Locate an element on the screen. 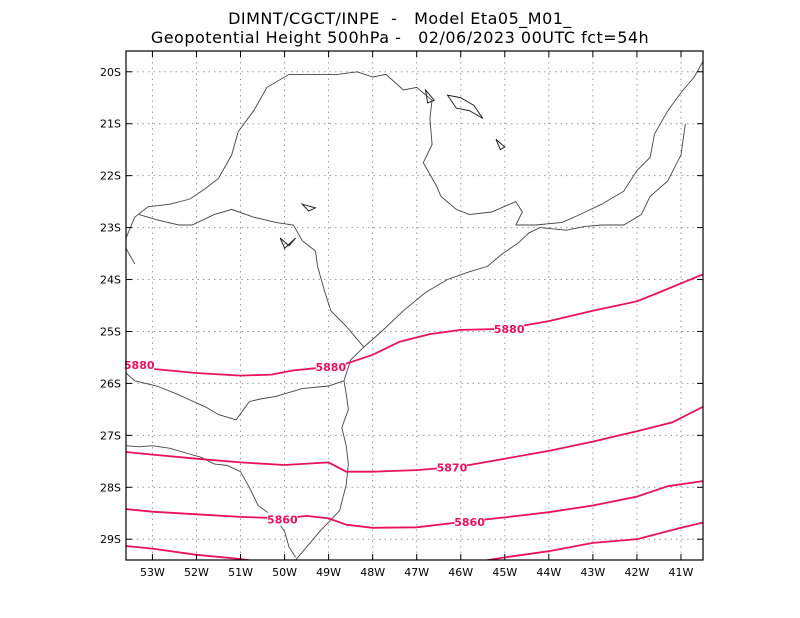  tick-label-lon: 49W is located at coordinates (328, 572).